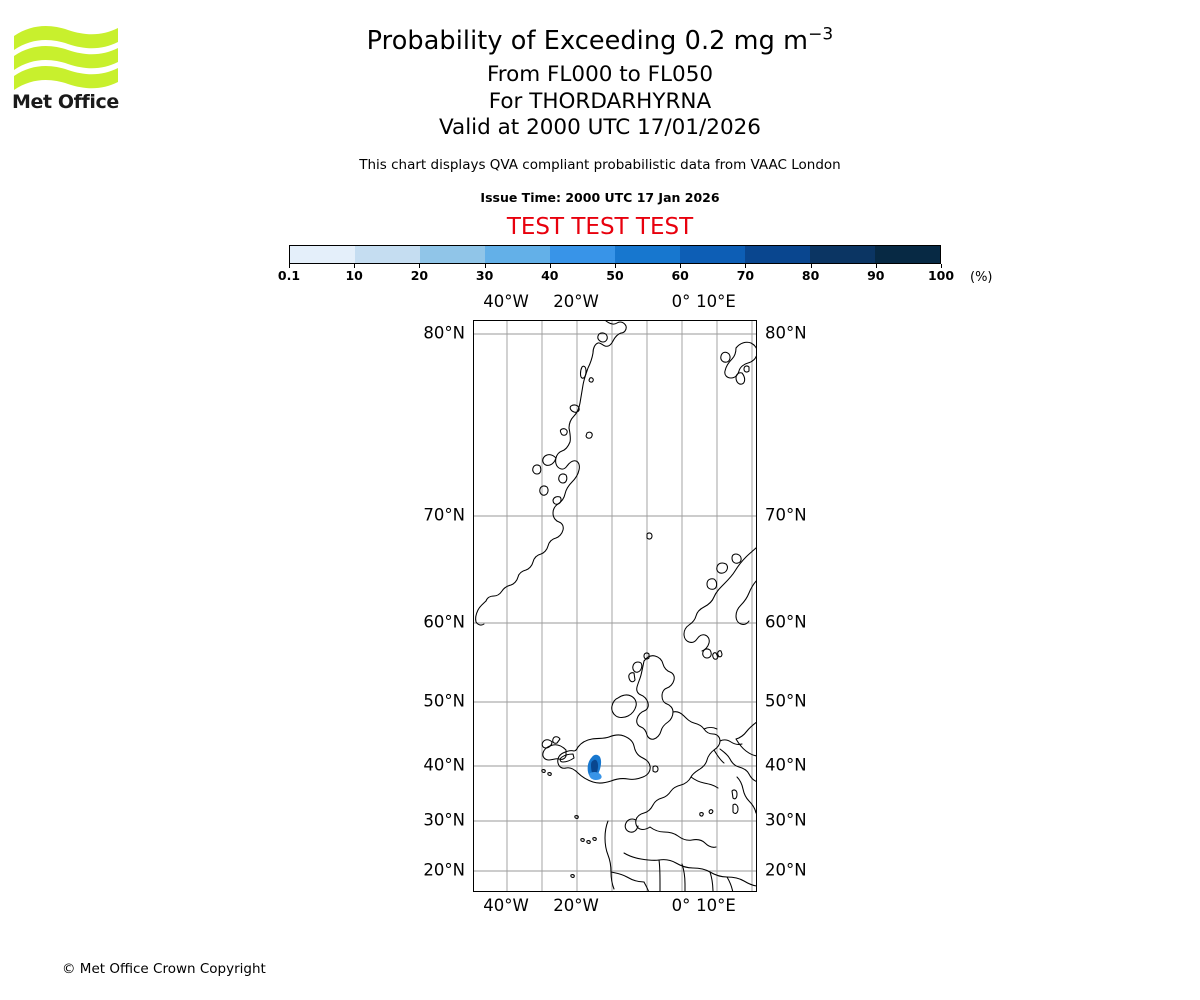 The width and height of the screenshot is (1200, 1000). What do you see at coordinates (786, 701) in the screenshot?
I see `lat-label-right-50°N: 50°N` at bounding box center [786, 701].